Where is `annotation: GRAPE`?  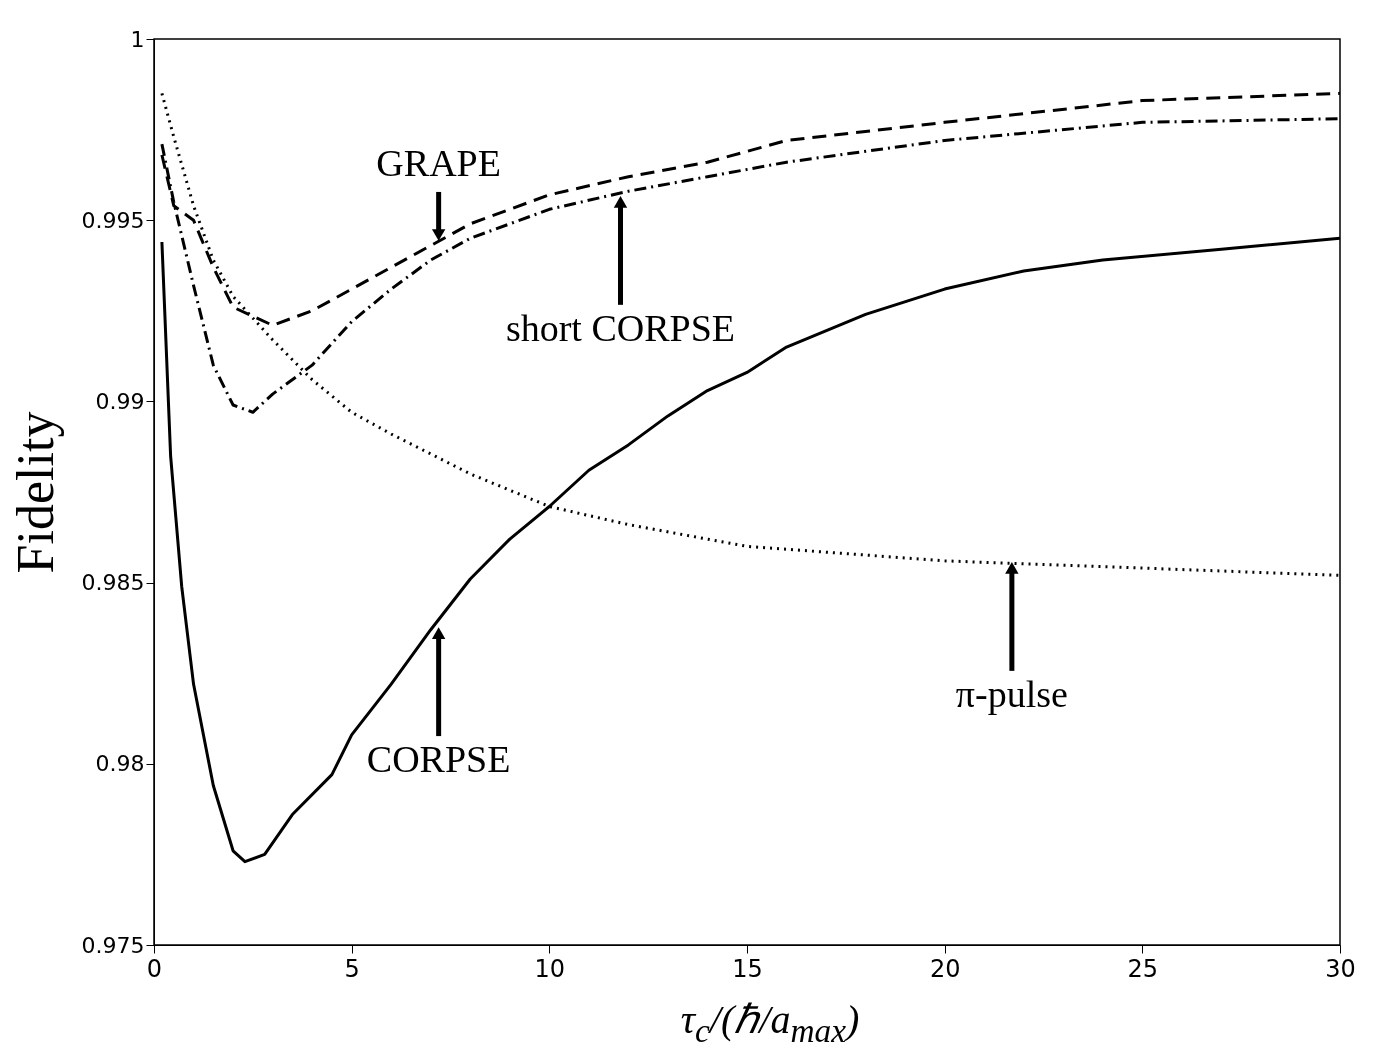 annotation: GRAPE is located at coordinates (438, 162).